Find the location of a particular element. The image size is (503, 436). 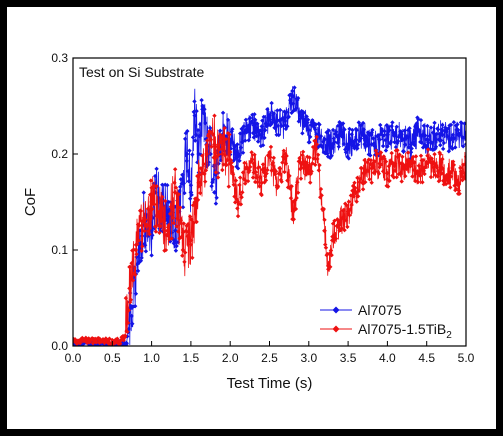

x-tick-label: 1.5 is located at coordinates (191, 358).